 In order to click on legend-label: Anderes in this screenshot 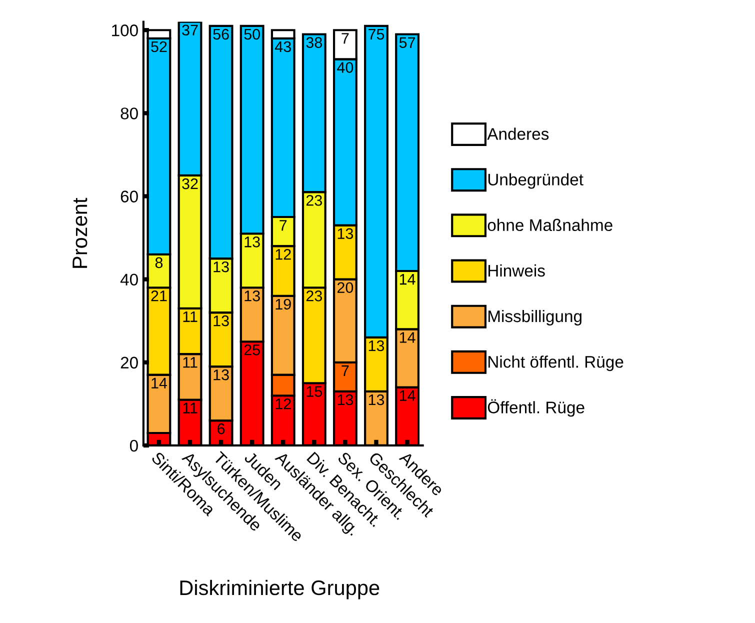, I will do `click(518, 134)`.